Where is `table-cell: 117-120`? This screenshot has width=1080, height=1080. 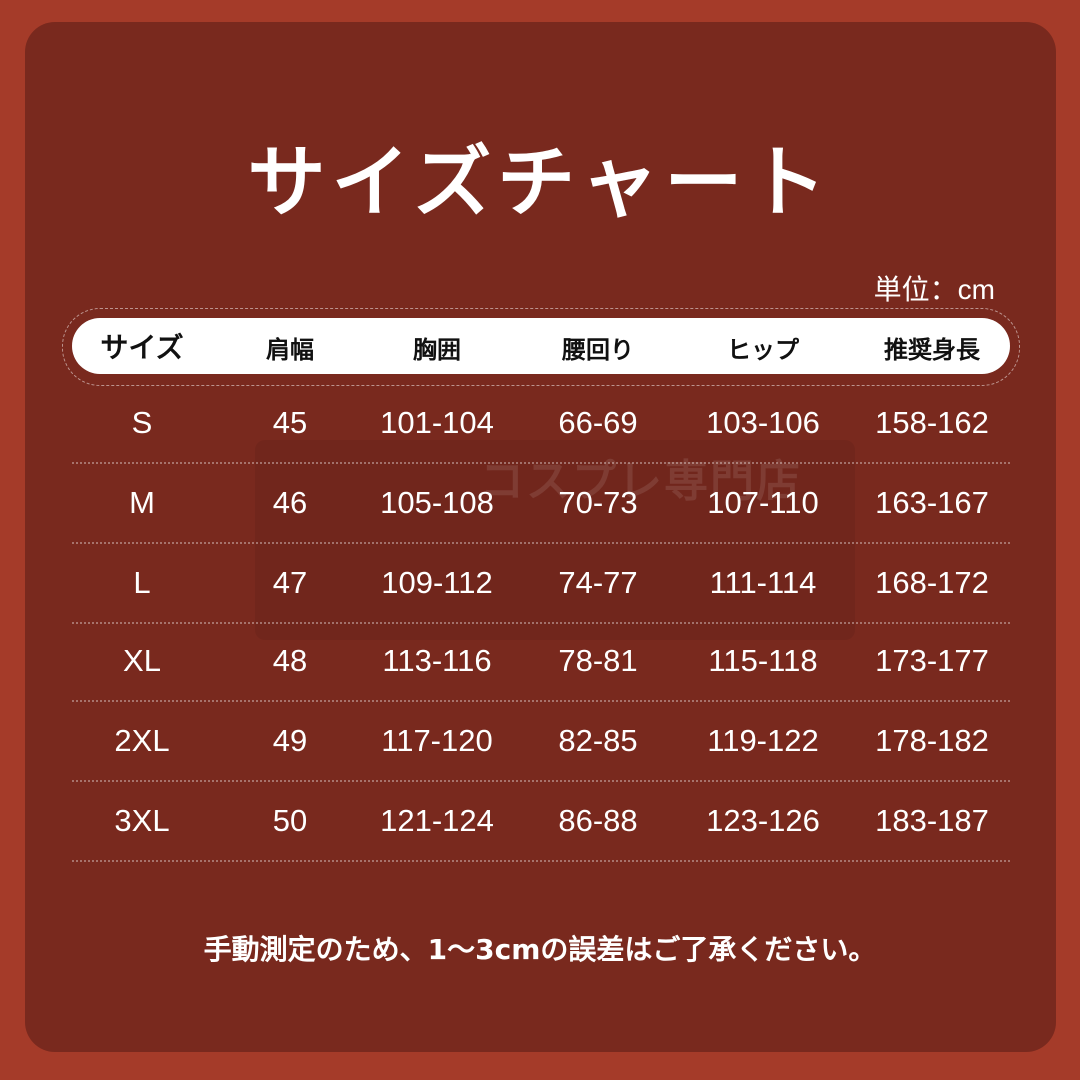
table-cell: 117-120 is located at coordinates (437, 740).